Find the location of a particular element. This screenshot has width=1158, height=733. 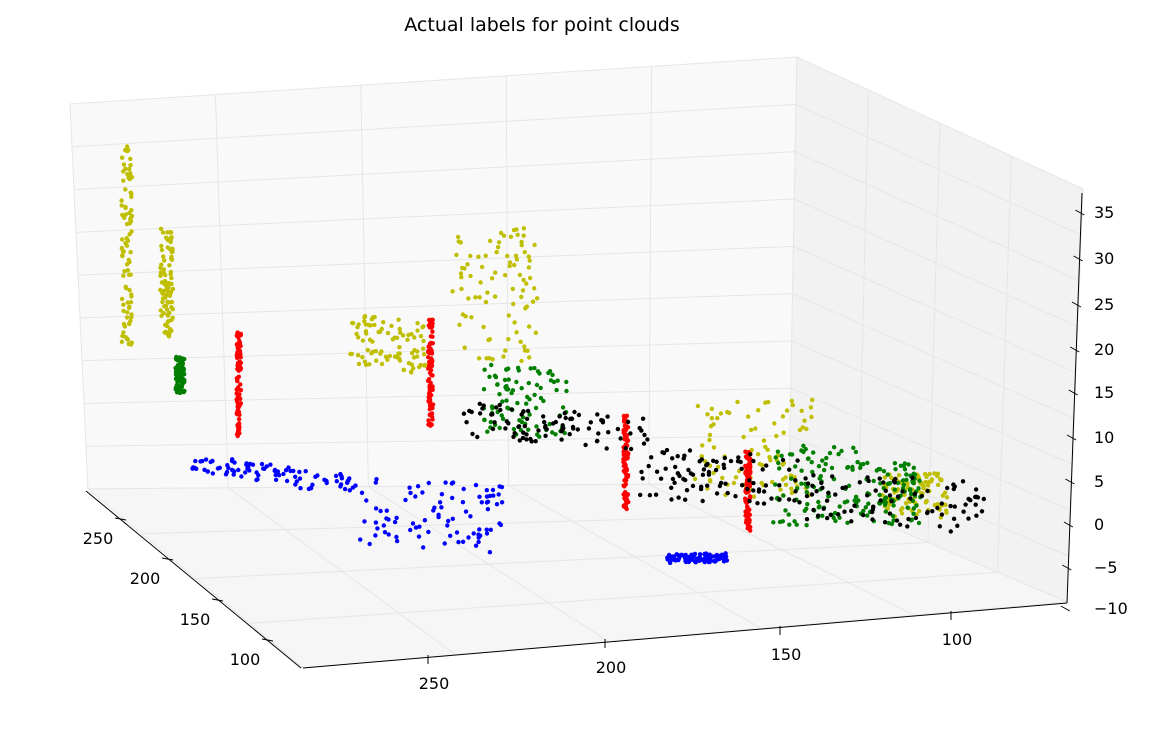

z-tick-label: 35 is located at coordinates (1104, 212).